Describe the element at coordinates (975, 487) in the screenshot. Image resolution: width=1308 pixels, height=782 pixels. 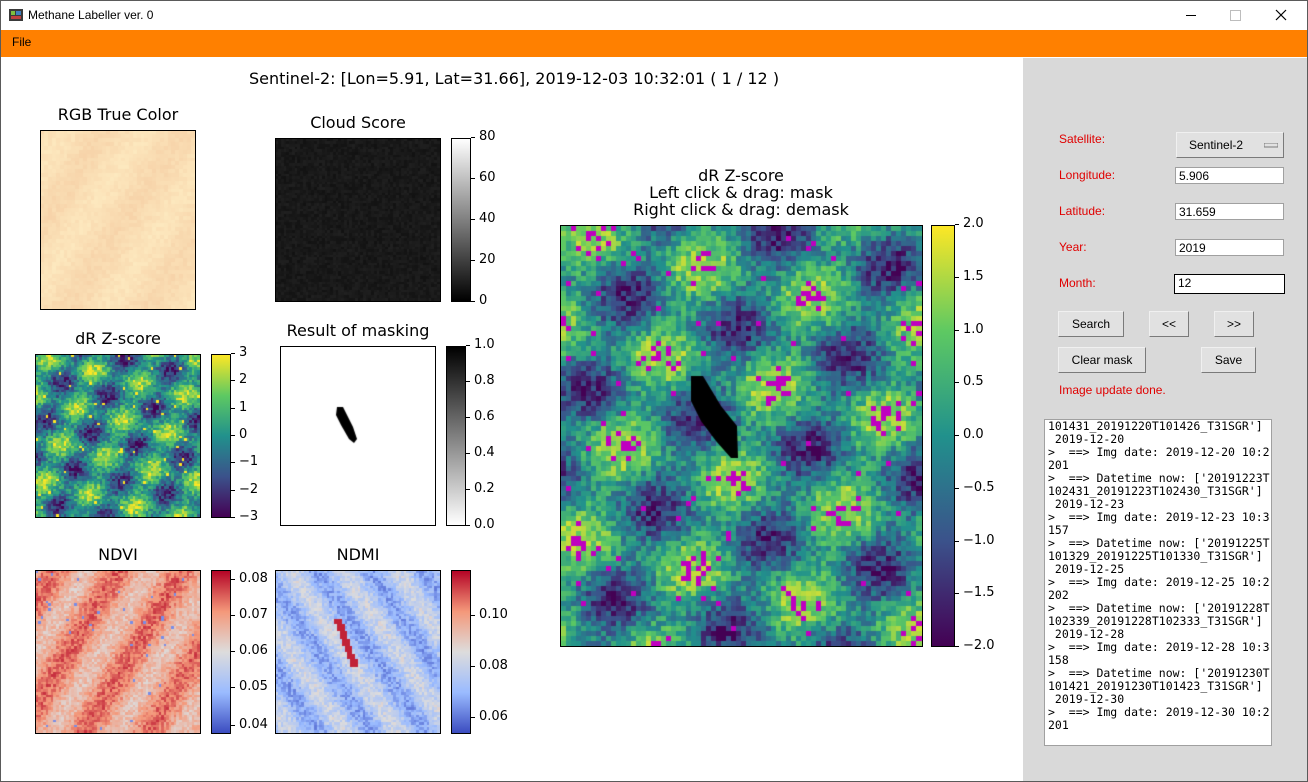
I see `colorbar-tick-label: −0.5` at that location.